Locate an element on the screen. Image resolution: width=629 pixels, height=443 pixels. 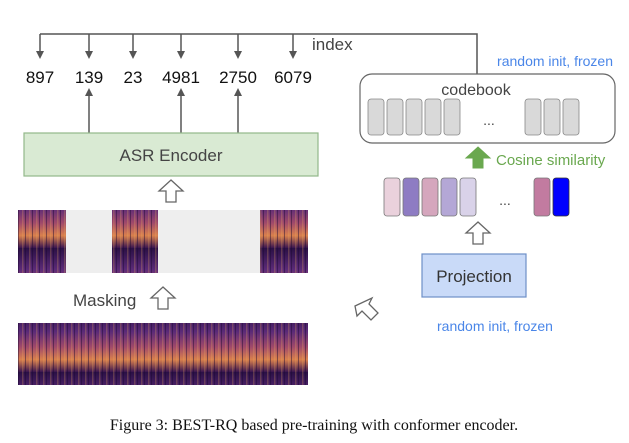
projected-vector is located at coordinates (476, 197).